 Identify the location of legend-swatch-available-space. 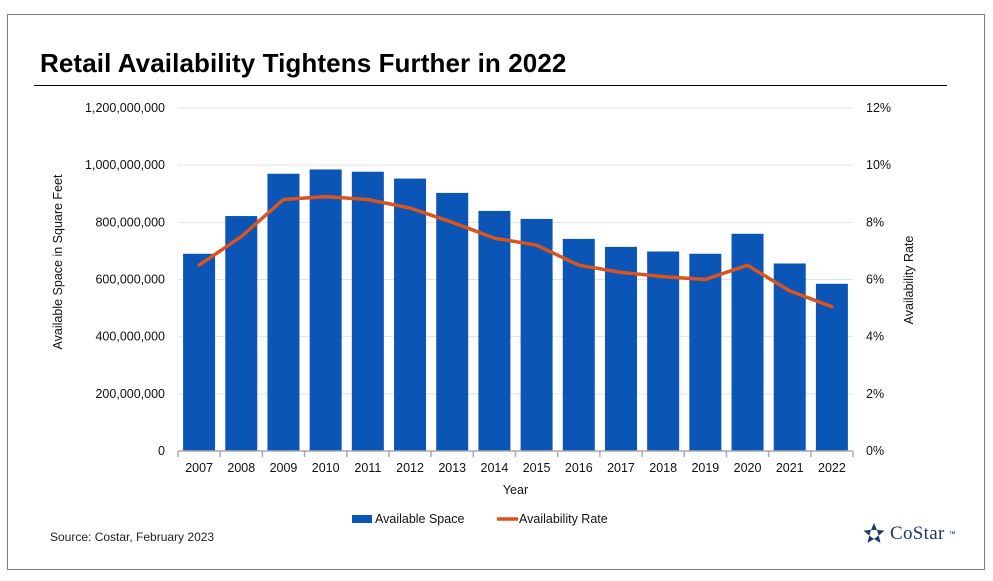
(362, 519).